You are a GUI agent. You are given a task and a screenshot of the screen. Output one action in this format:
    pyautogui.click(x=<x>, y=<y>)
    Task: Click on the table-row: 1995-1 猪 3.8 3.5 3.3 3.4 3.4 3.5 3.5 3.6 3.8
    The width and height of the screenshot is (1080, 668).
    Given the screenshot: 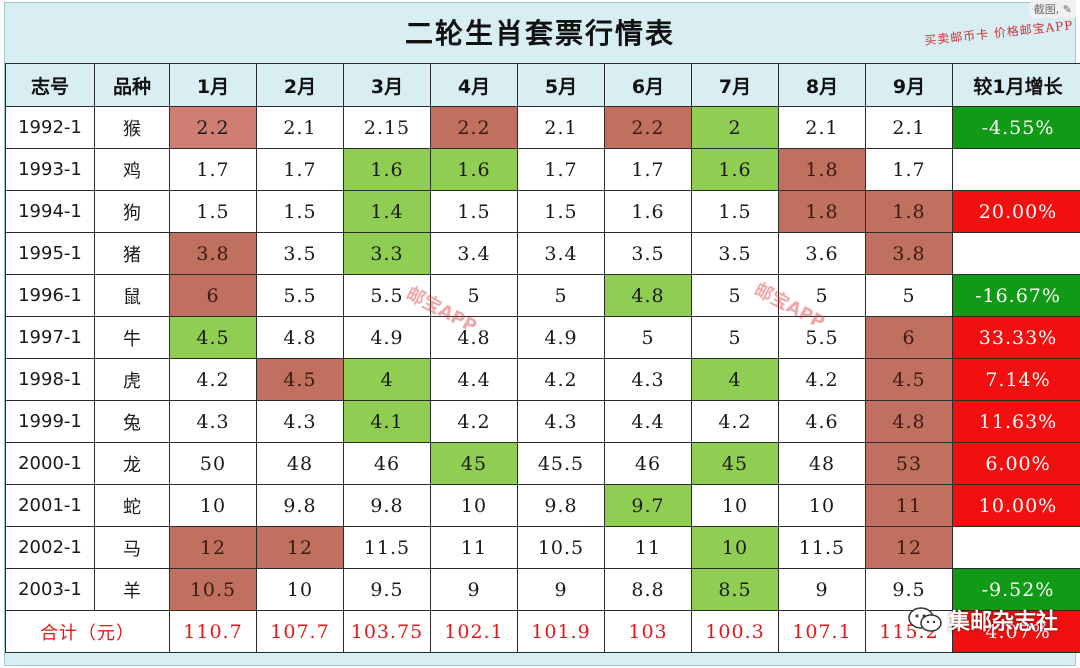 What is the action you would take?
    pyautogui.click(x=542, y=253)
    